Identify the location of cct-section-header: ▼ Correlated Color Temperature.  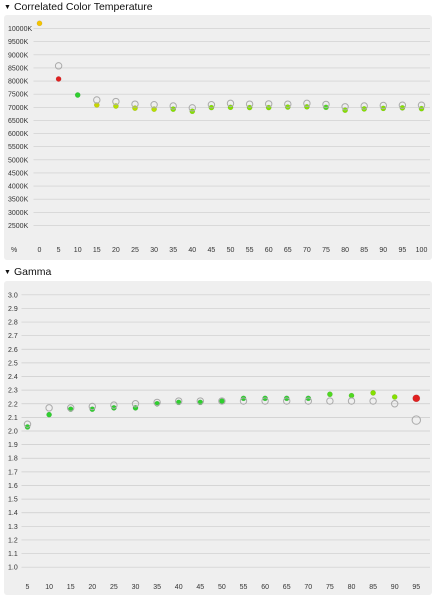
(78, 7).